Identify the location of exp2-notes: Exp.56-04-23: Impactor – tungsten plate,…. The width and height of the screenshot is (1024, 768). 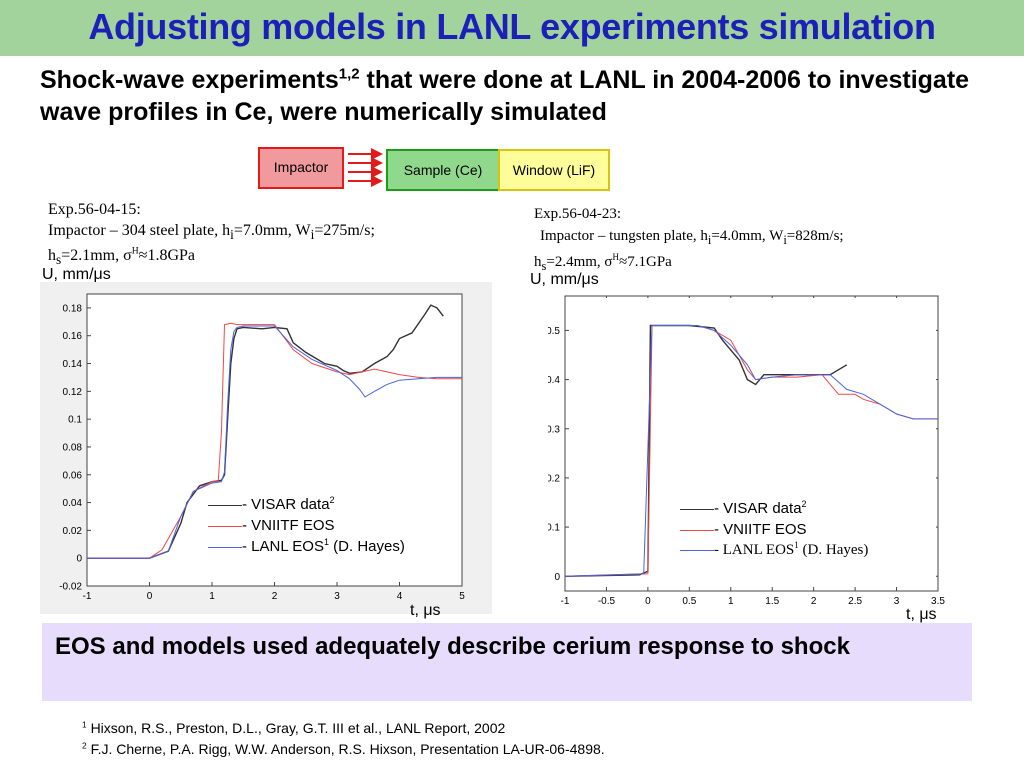
(689, 240).